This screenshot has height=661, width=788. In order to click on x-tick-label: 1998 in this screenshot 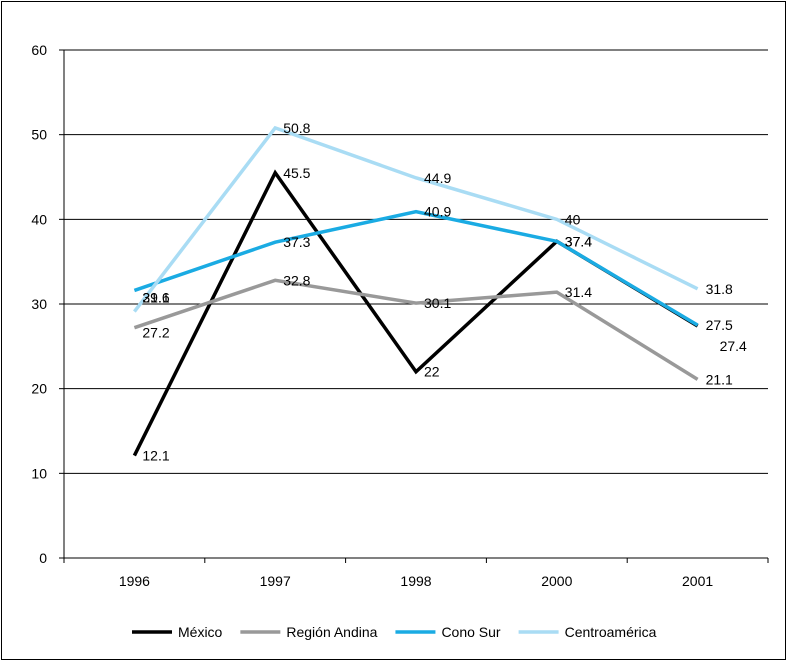, I will do `click(415, 581)`.